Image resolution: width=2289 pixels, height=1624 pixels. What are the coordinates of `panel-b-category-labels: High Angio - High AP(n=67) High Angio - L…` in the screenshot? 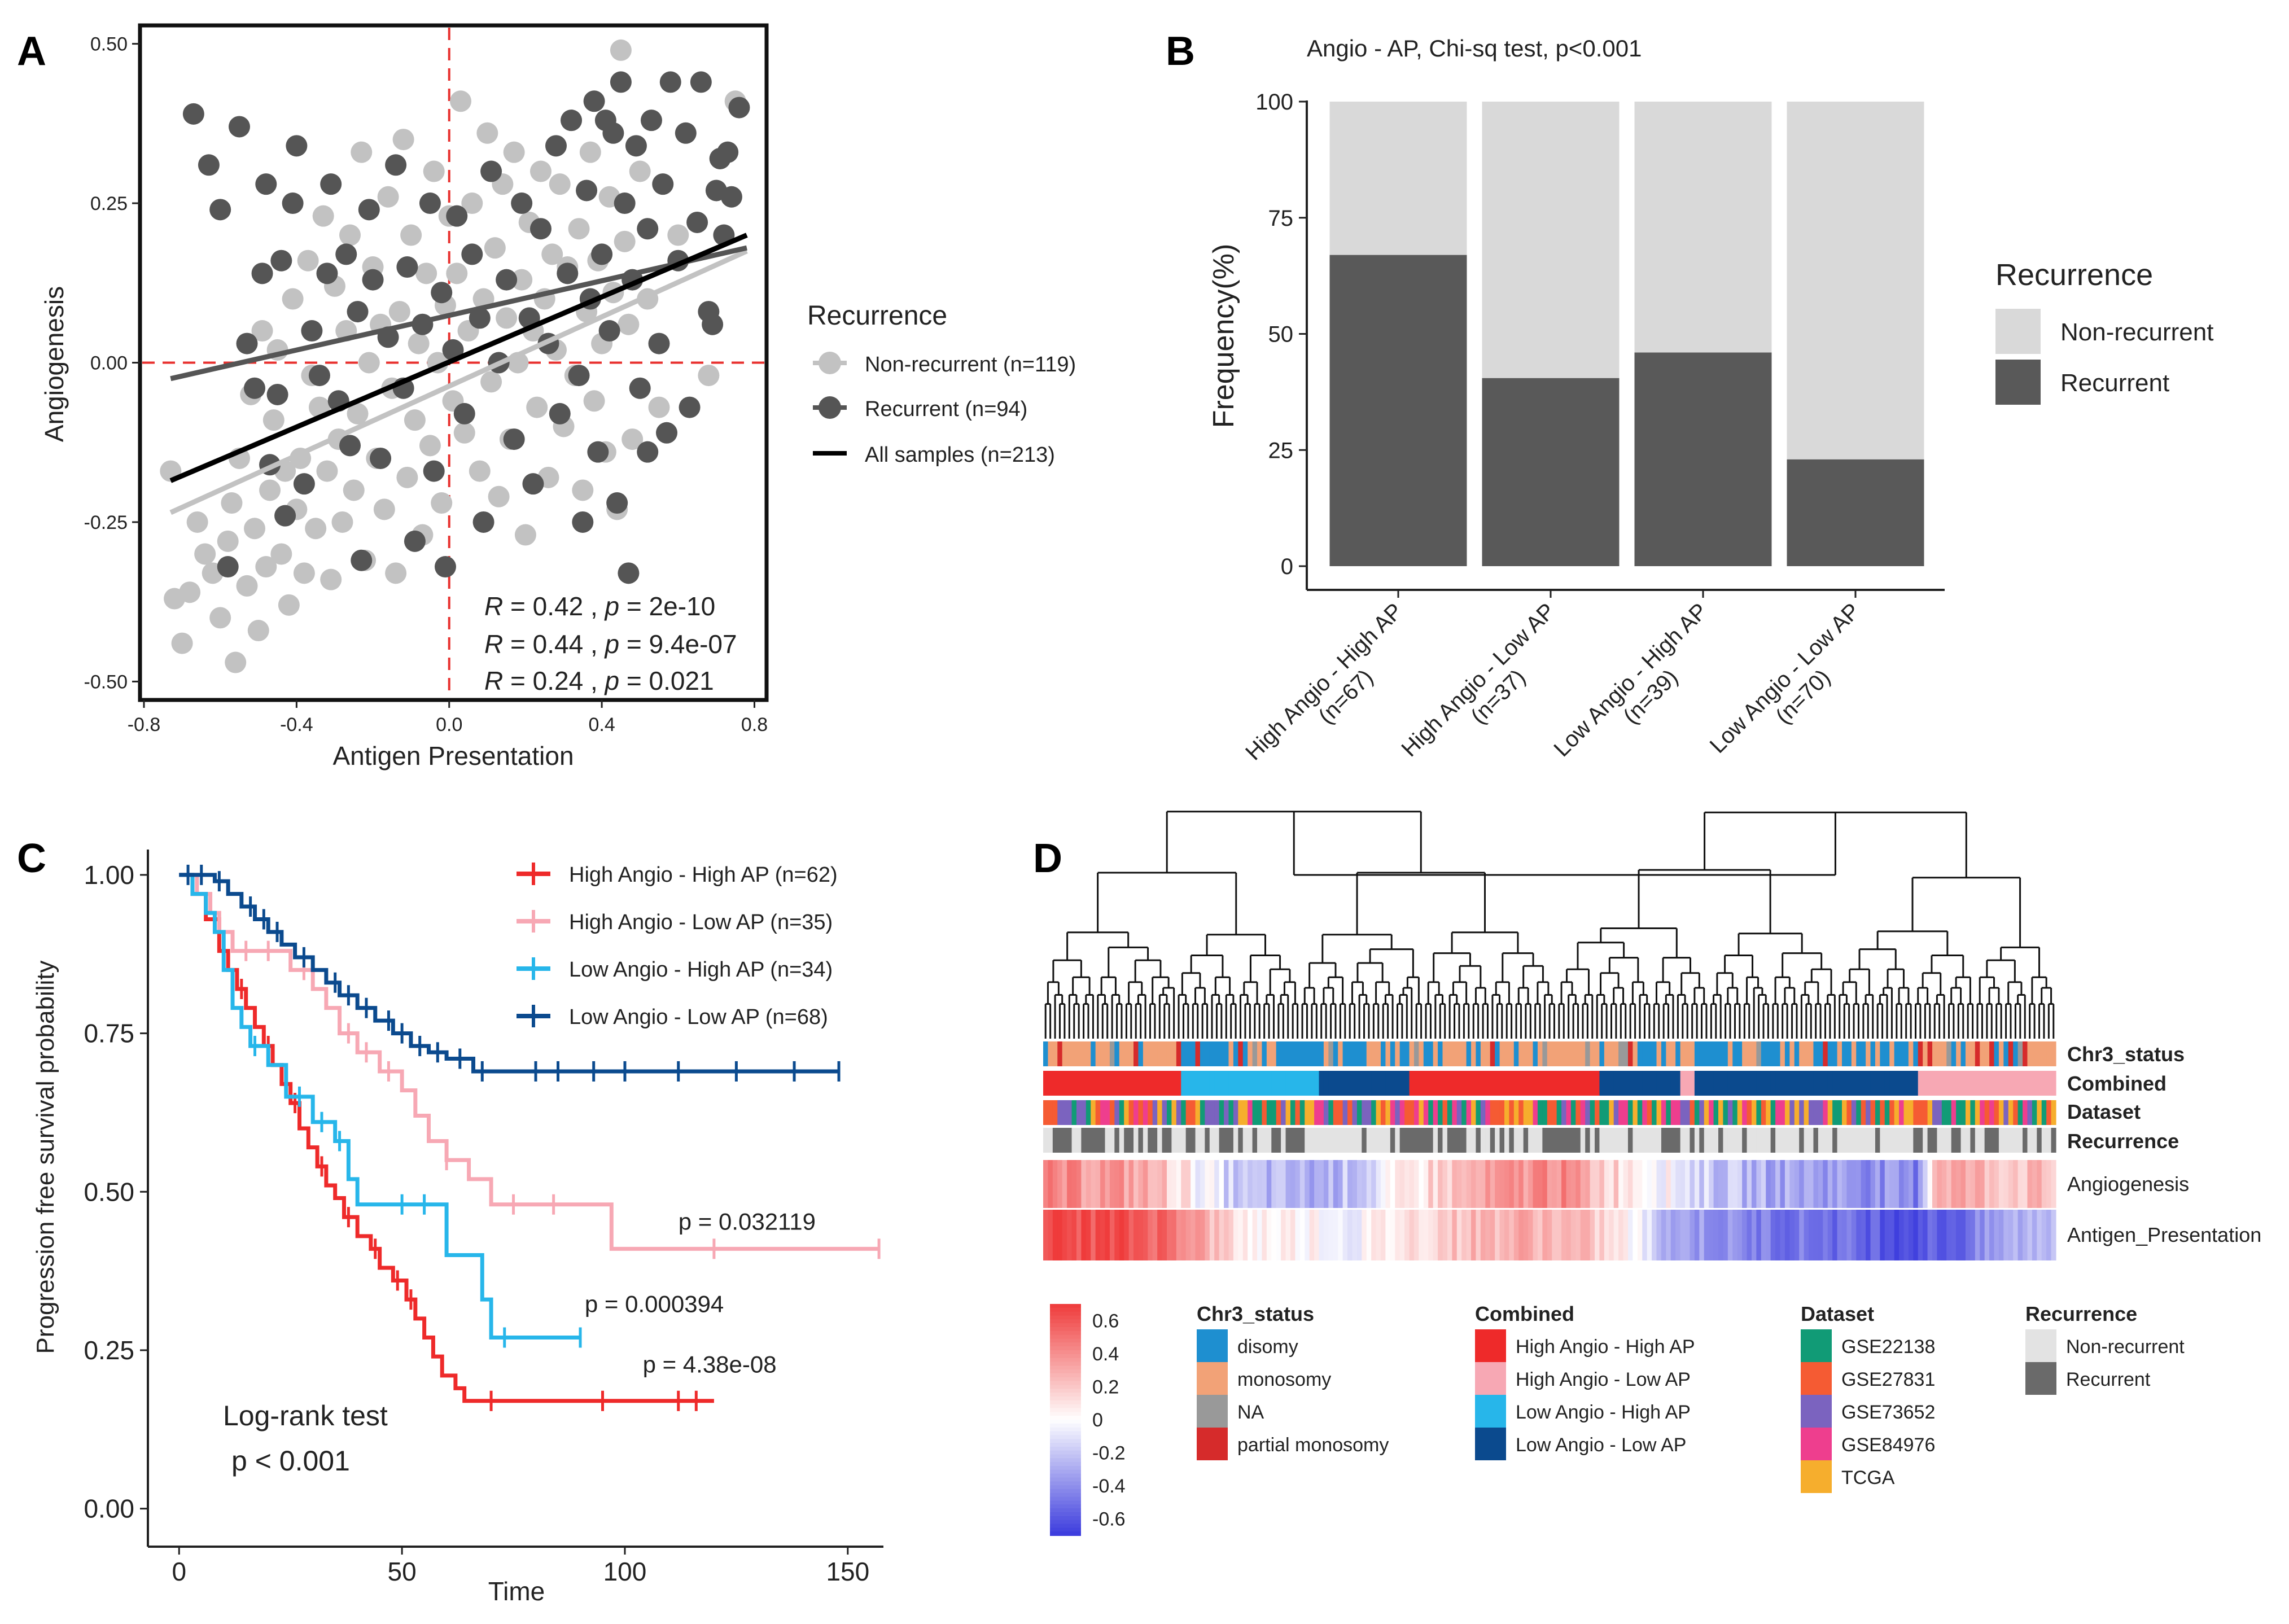 It's located at (1553, 681).